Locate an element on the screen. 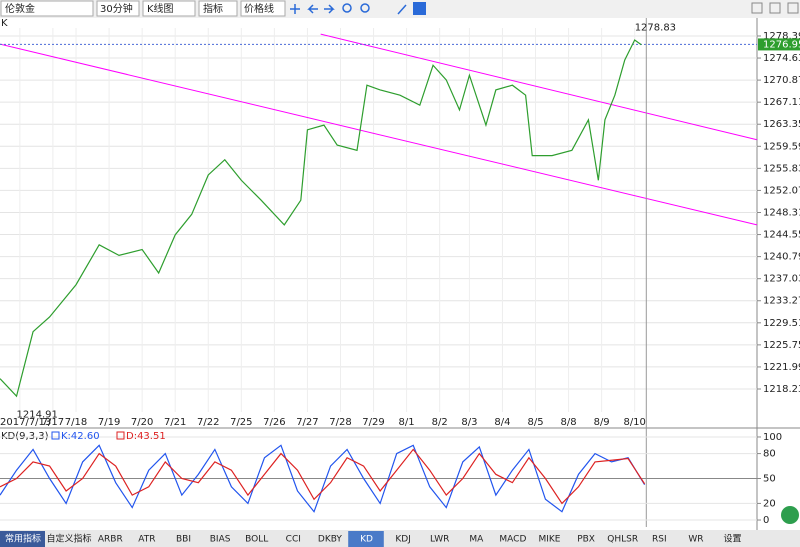 The image size is (800, 547). y-tick-label: 1274.63 is located at coordinates (781, 58).